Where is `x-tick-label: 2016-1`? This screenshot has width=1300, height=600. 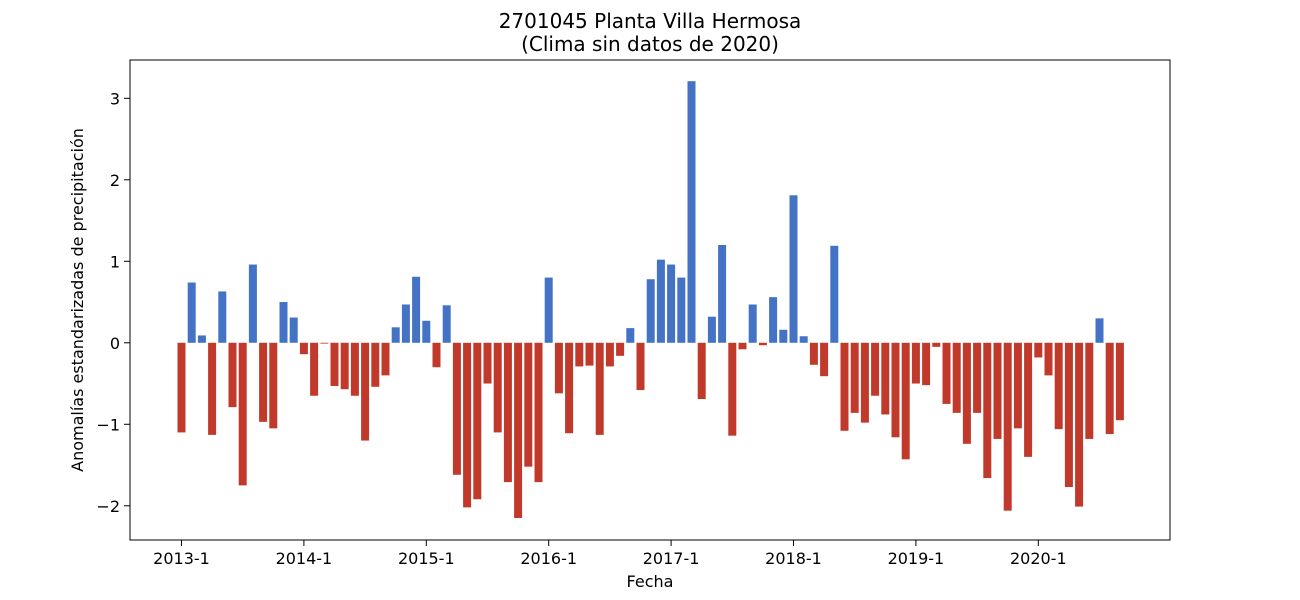
x-tick-label: 2016-1 is located at coordinates (548, 558).